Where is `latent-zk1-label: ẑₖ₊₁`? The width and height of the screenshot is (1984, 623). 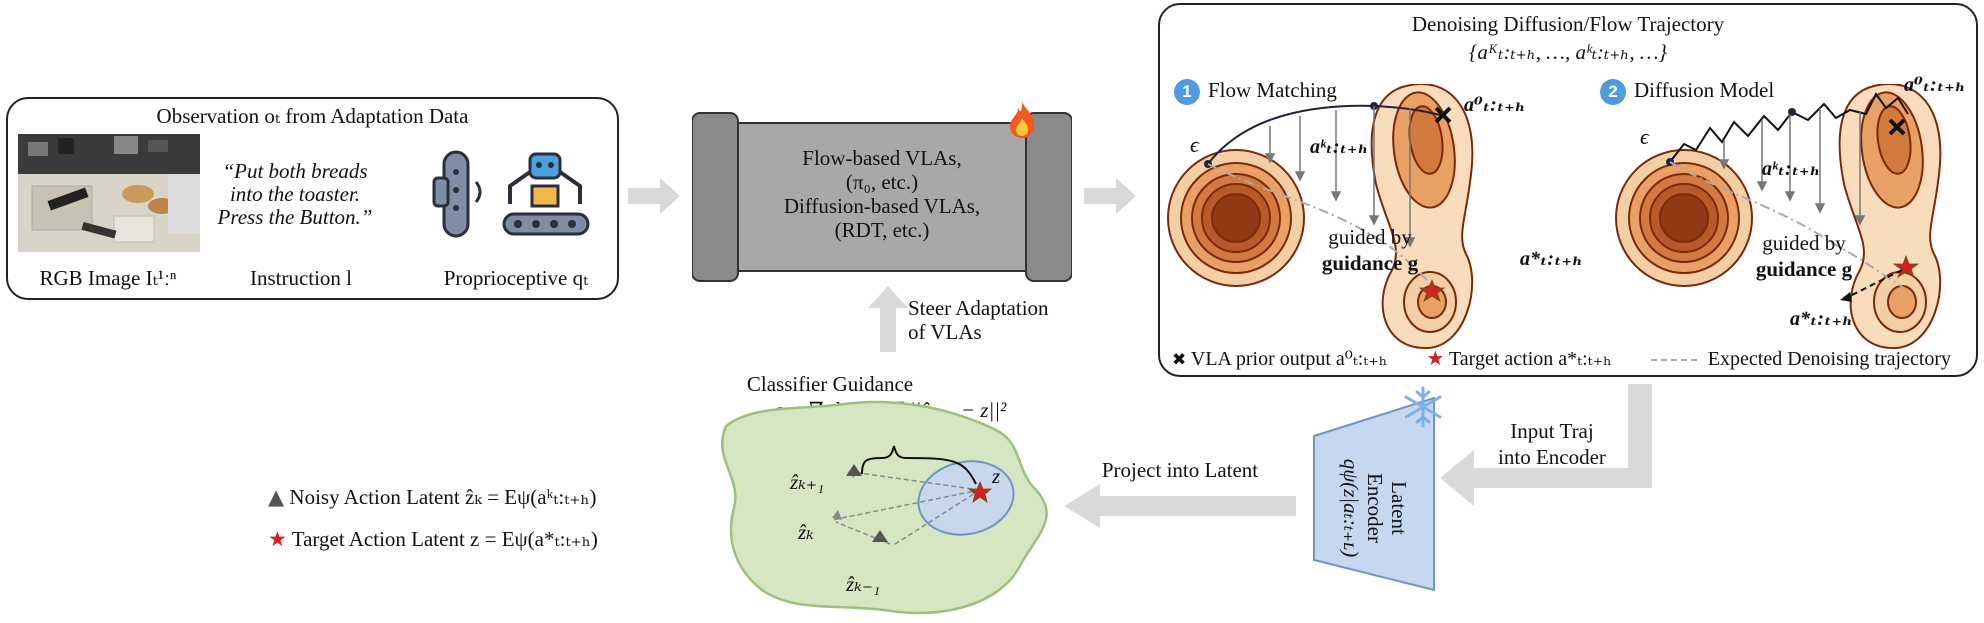
latent-zk1-label: ẑₖ₊₁ is located at coordinates (807, 482).